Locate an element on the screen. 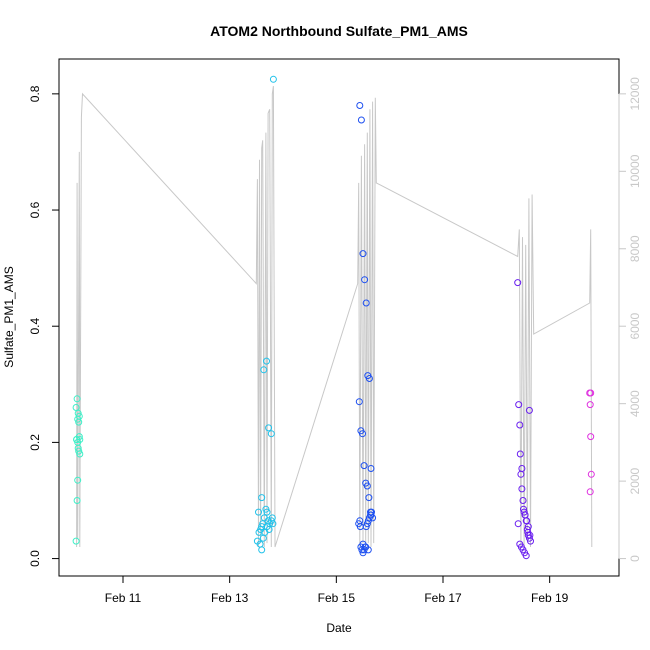 The height and width of the screenshot is (650, 650). x-tick-label: Feb 13 is located at coordinates (230, 598).